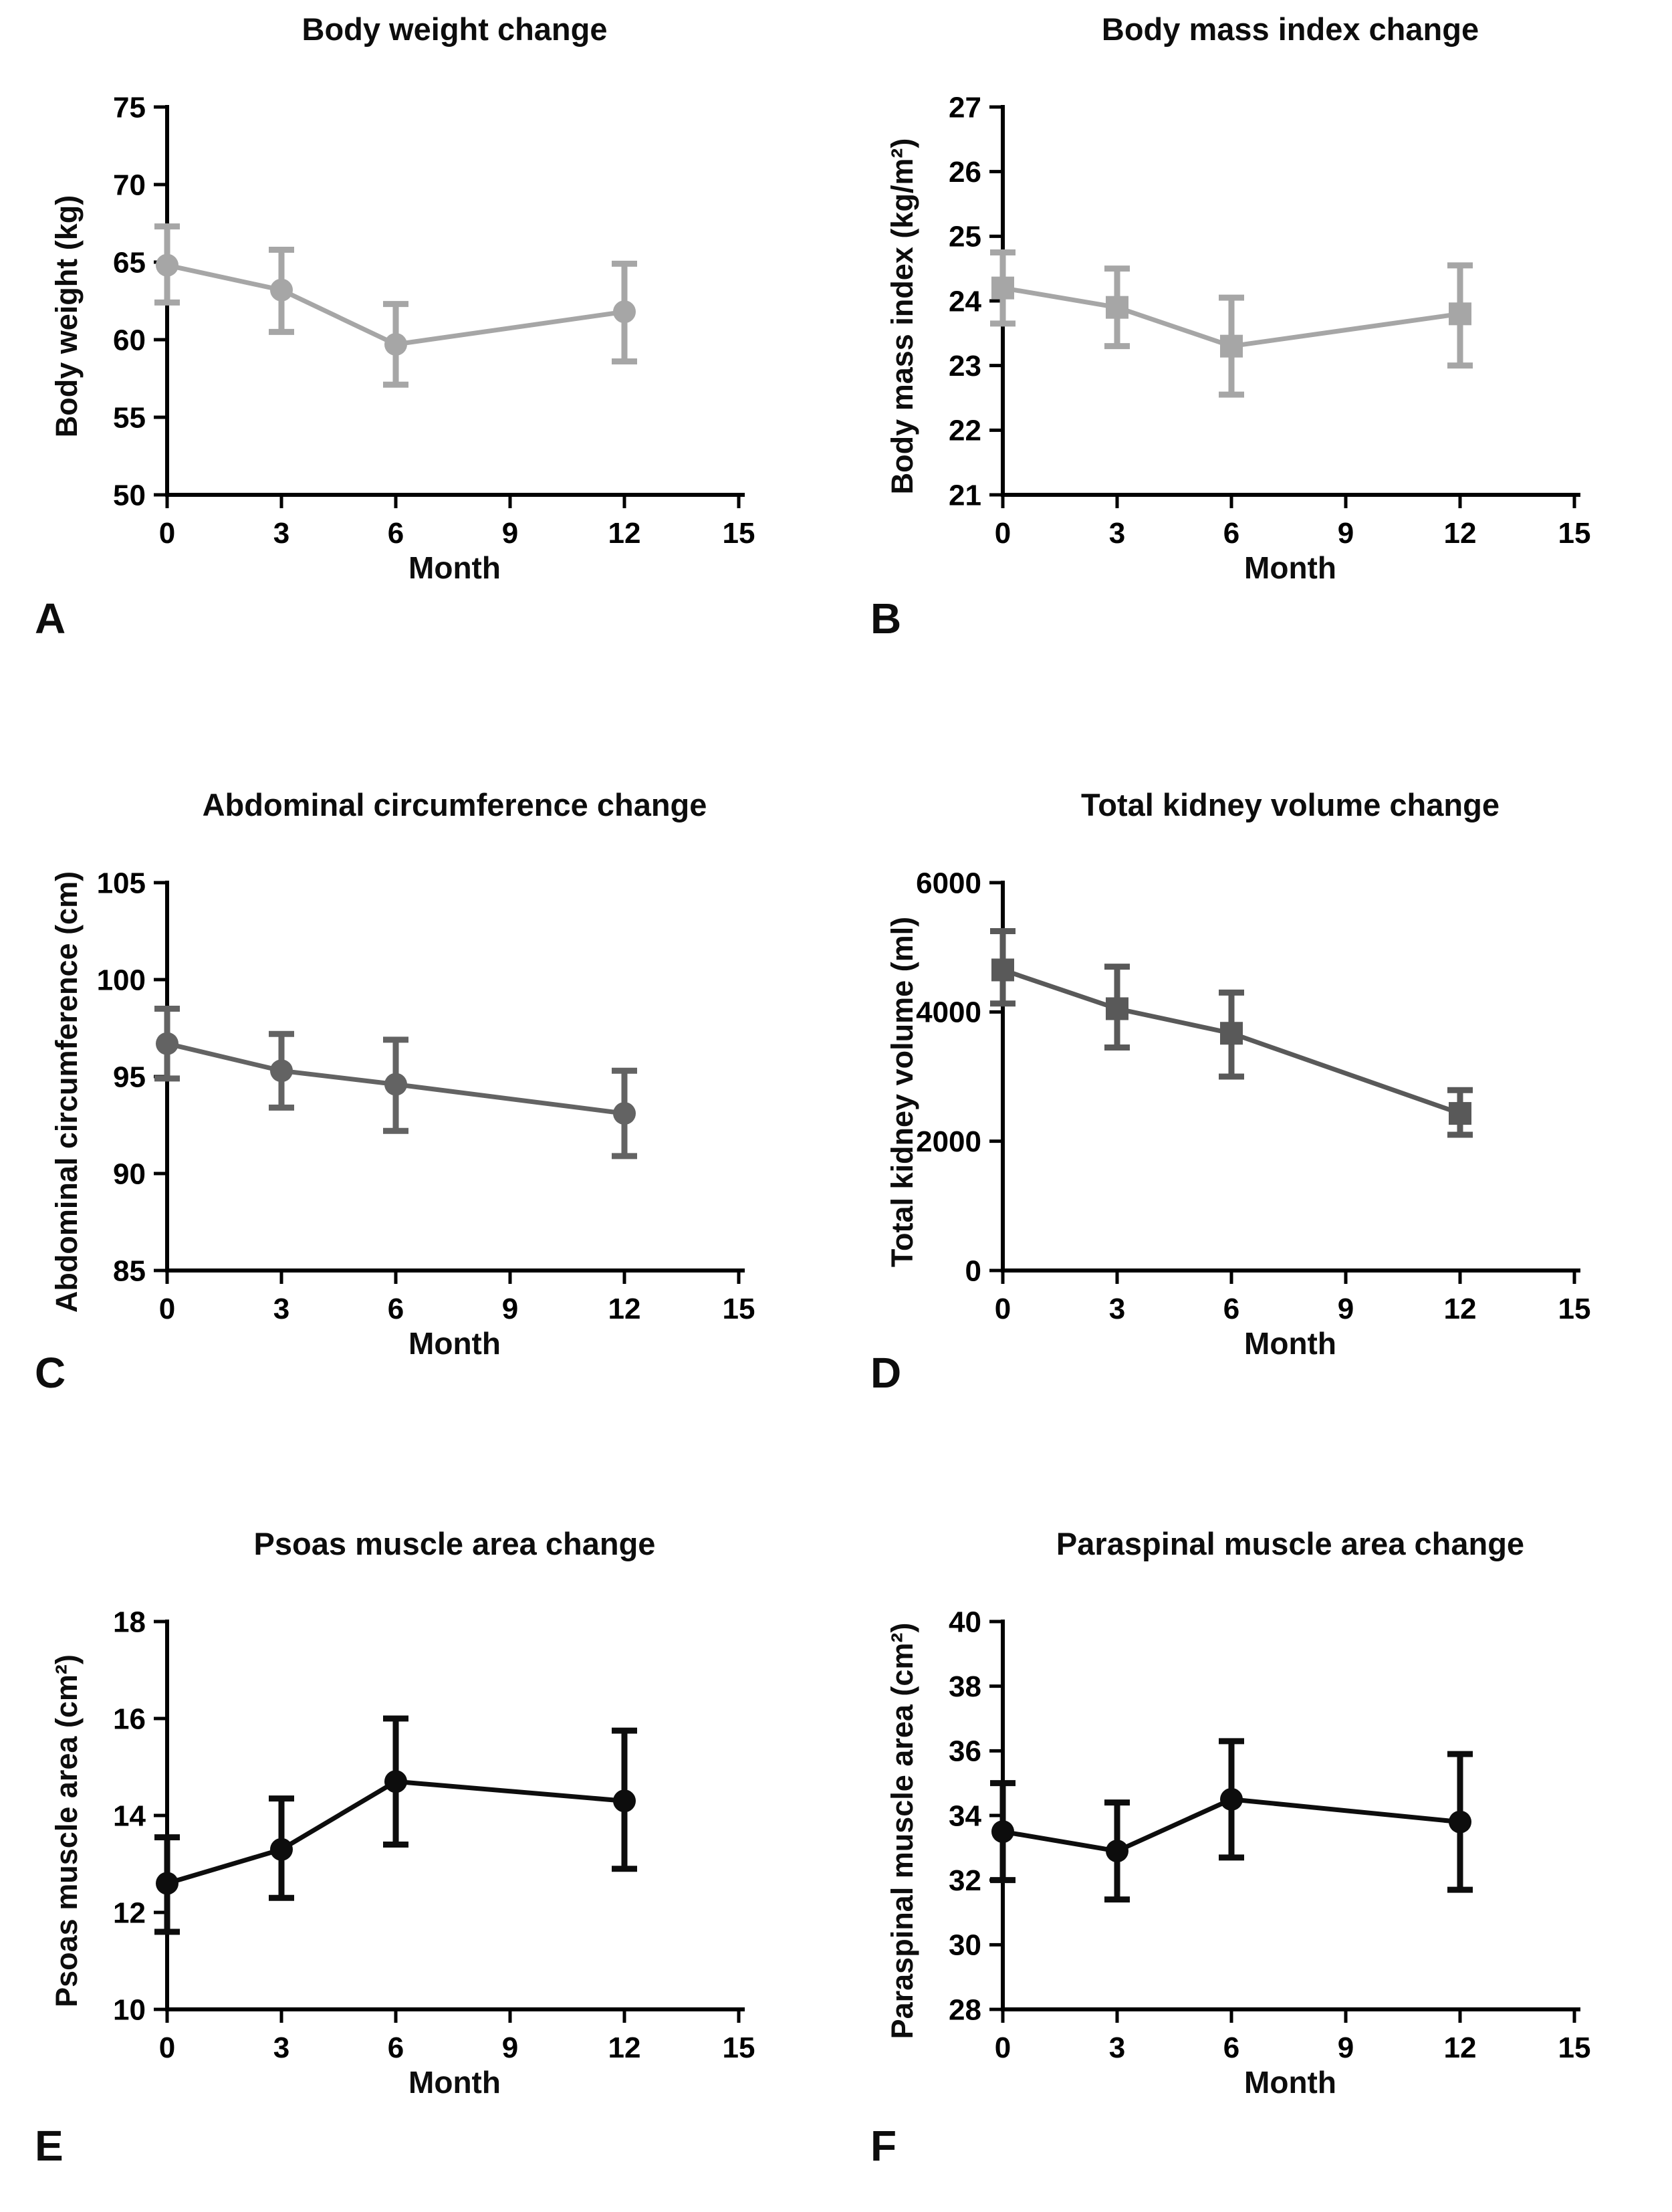 Image resolution: width=1672 pixels, height=2212 pixels. Describe the element at coordinates (129, 1173) in the screenshot. I see `y-tick-label: 90` at that location.